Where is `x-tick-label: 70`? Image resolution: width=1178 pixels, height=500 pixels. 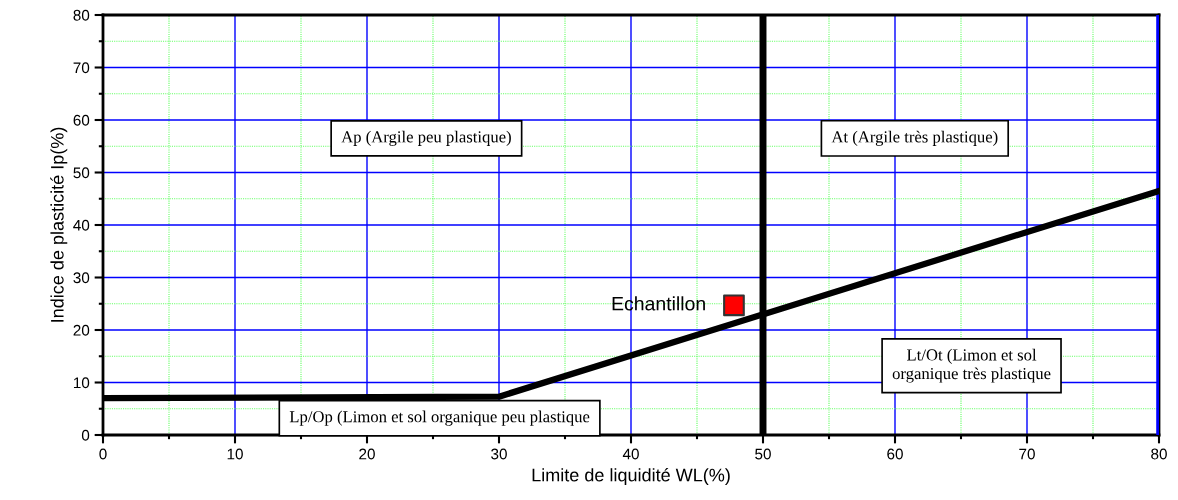 x-tick-label: 70 is located at coordinates (1027, 454).